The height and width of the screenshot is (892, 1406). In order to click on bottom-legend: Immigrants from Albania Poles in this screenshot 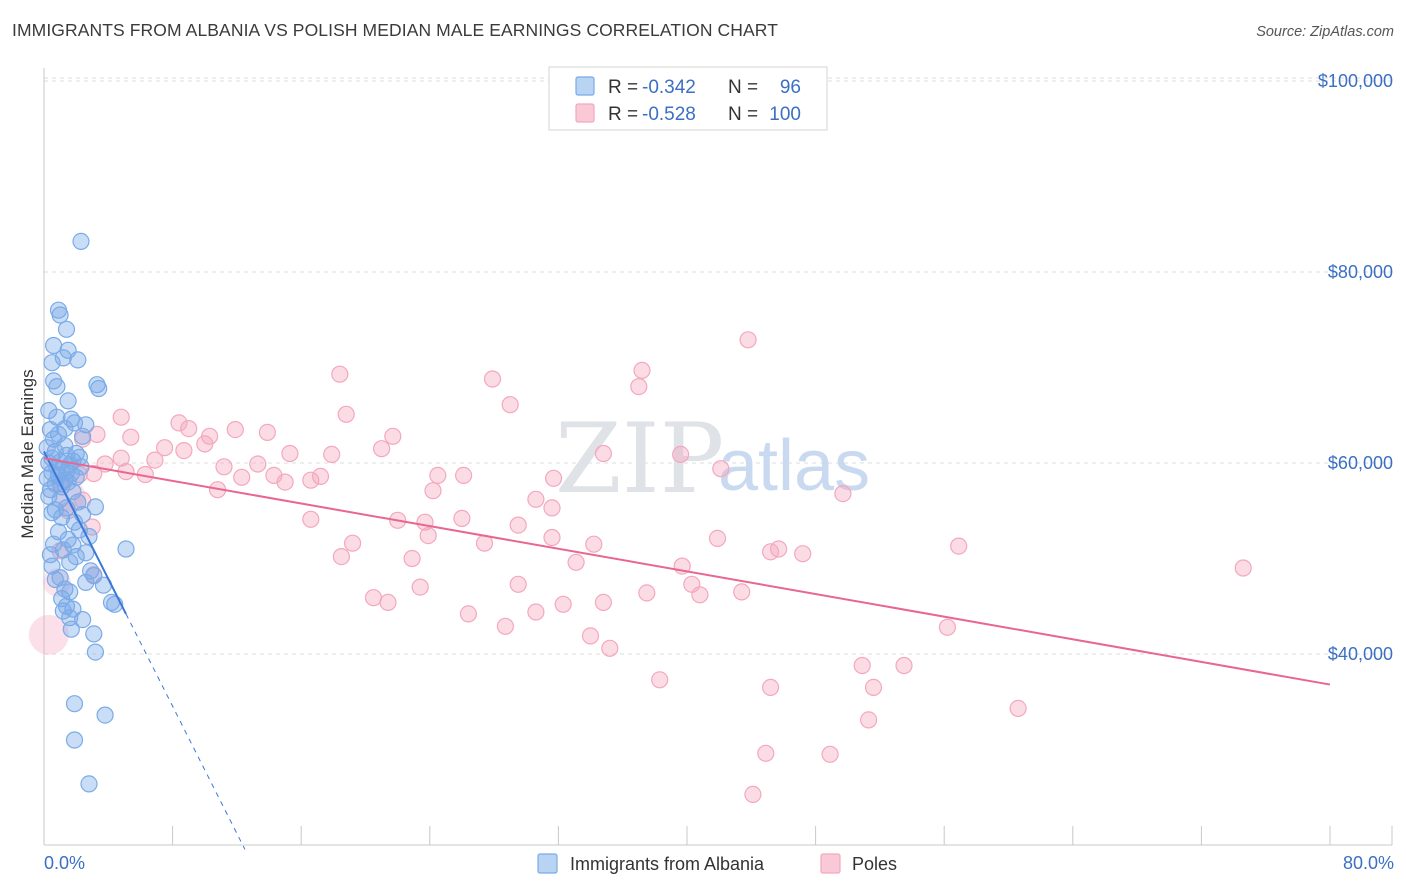, I will do `click(717, 863)`.